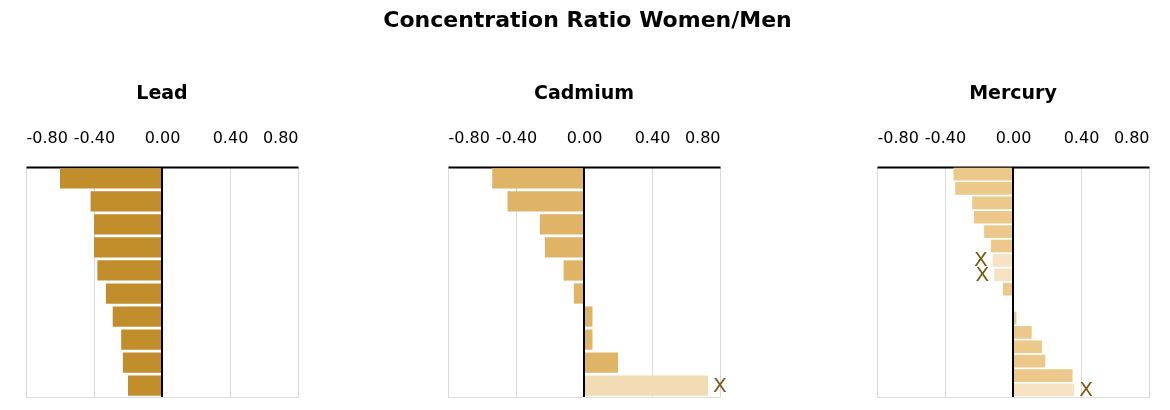 Image resolution: width=1170 pixels, height=410 pixels. I want to click on chart-title: Cadmium, so click(584, 92).